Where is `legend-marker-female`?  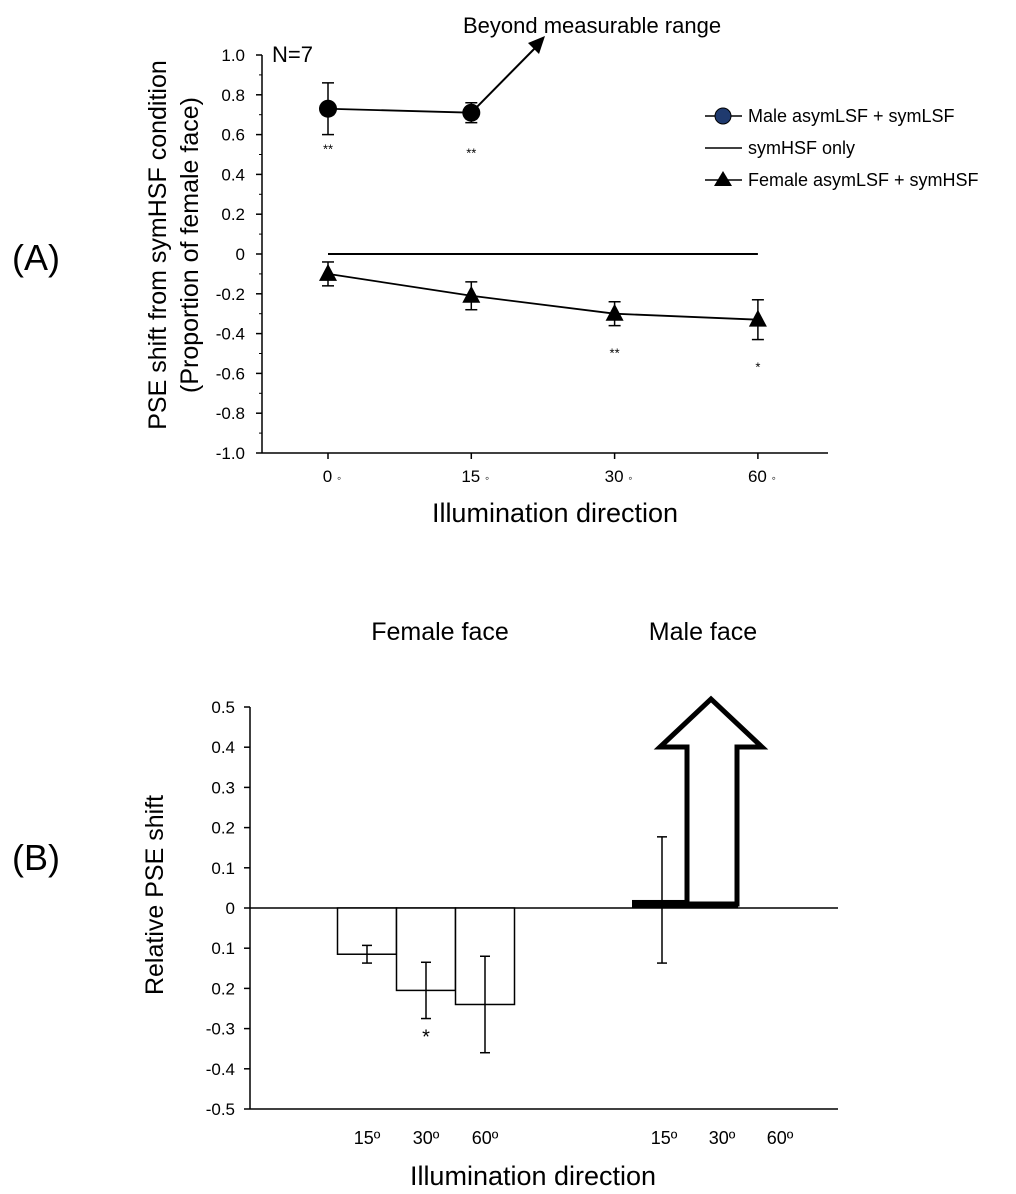 legend-marker-female is located at coordinates (723, 178).